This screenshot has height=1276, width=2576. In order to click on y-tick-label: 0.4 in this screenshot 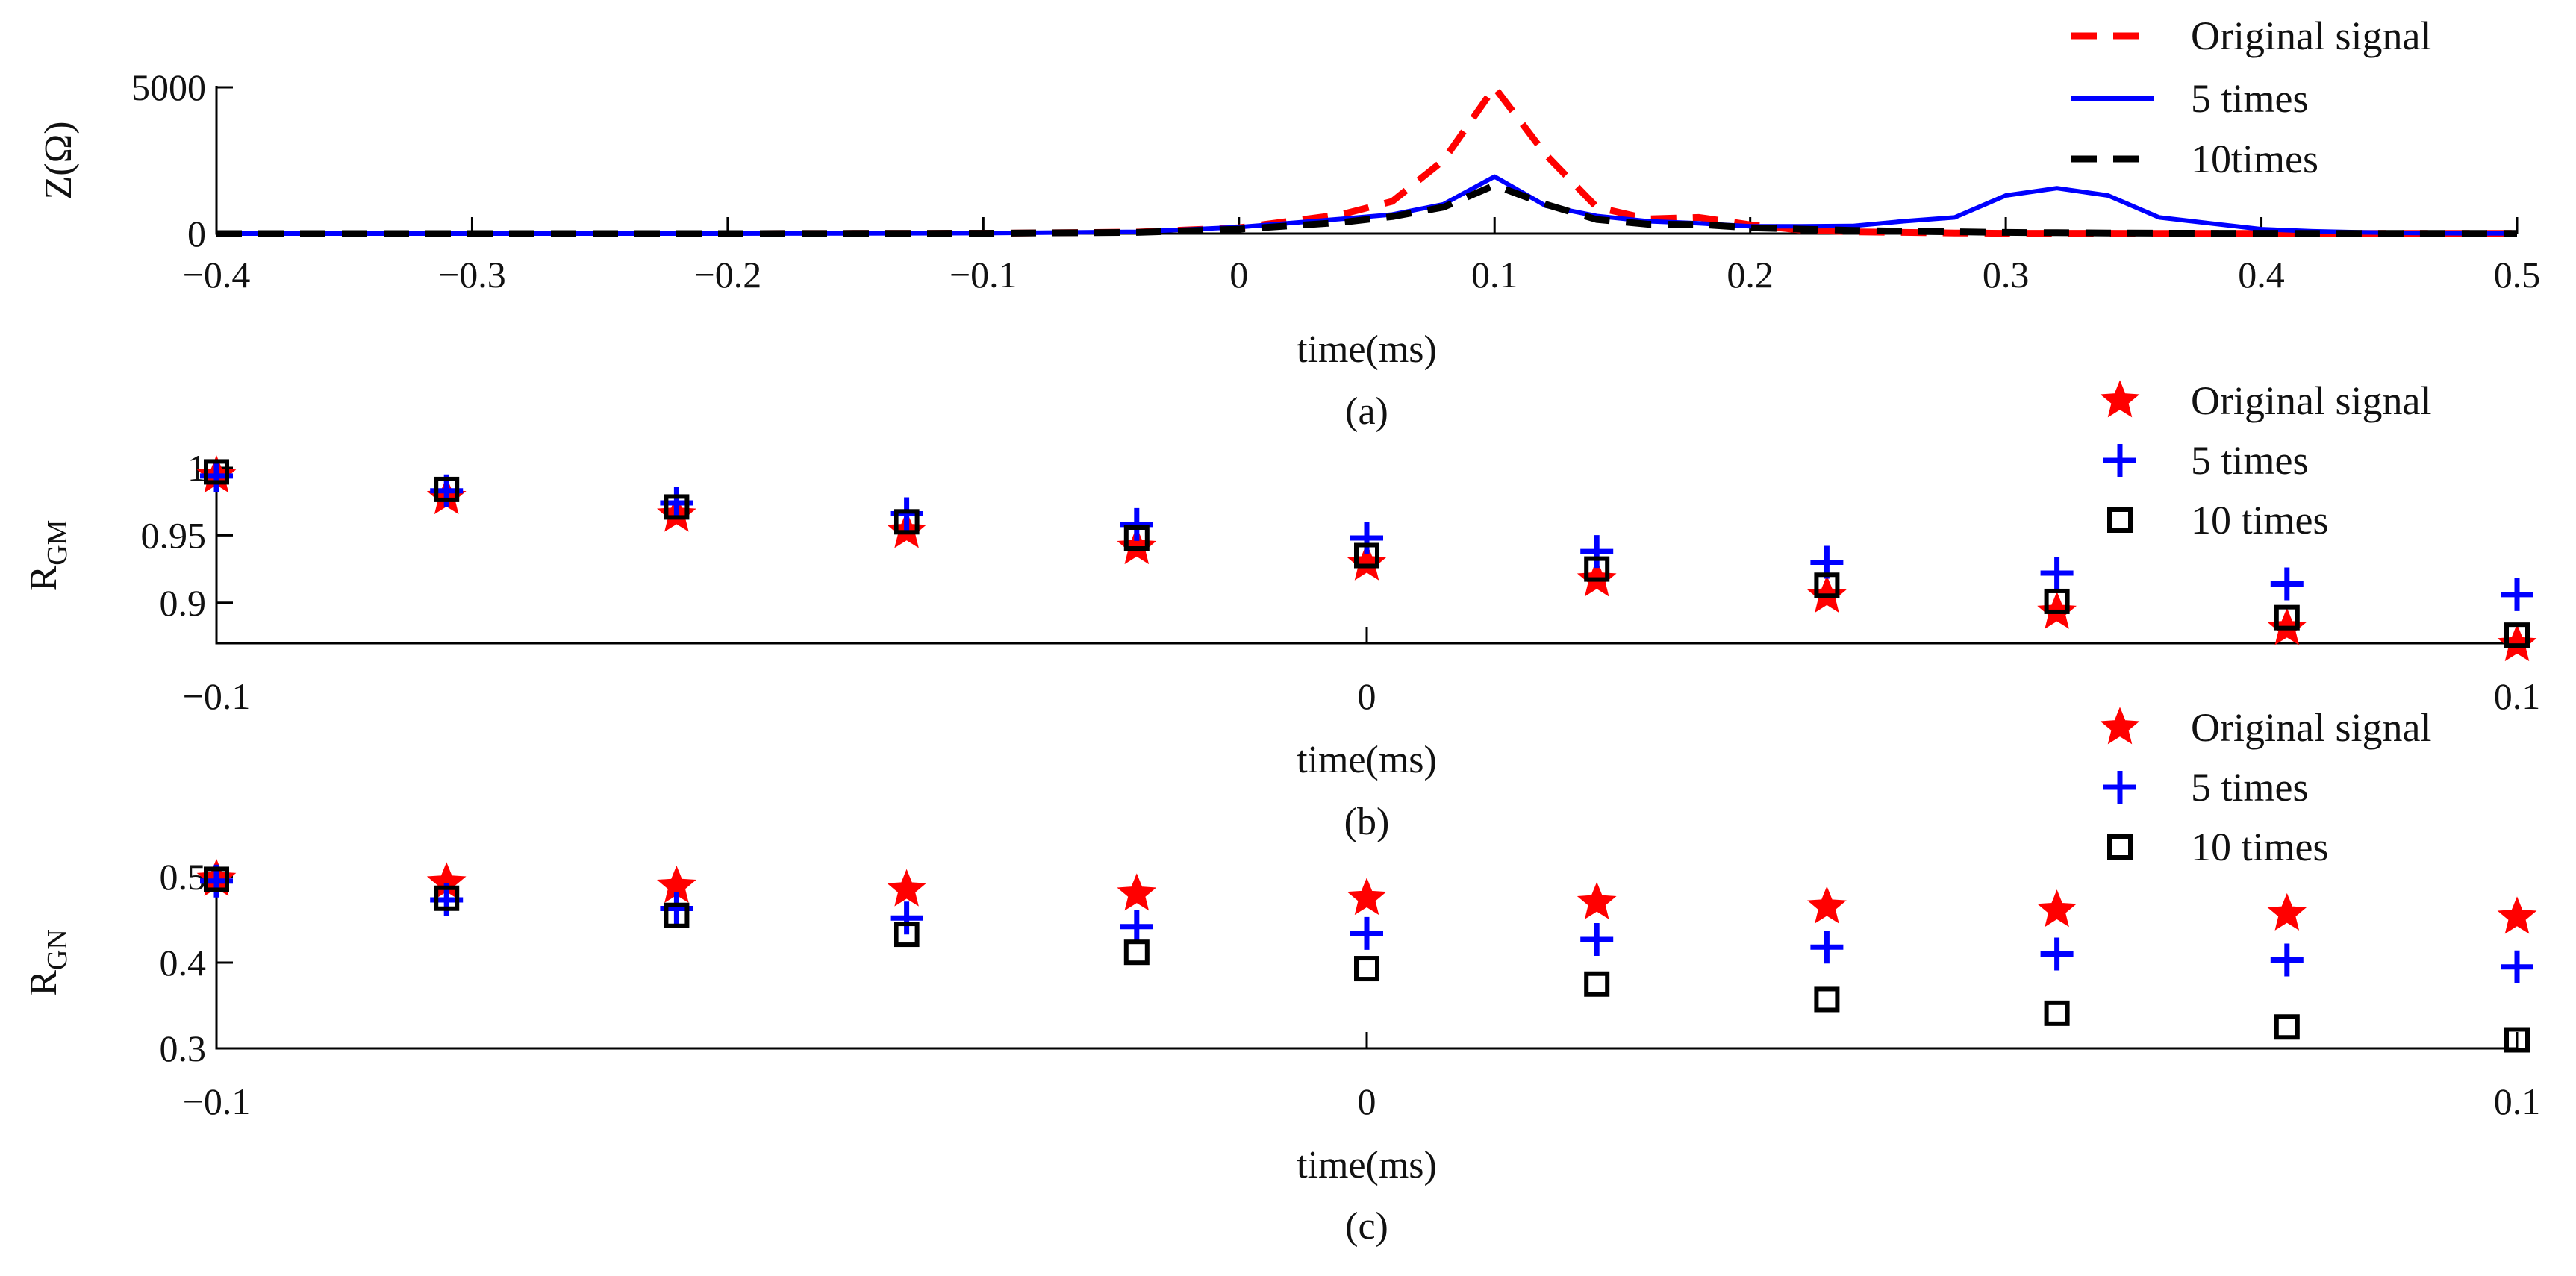, I will do `click(183, 962)`.